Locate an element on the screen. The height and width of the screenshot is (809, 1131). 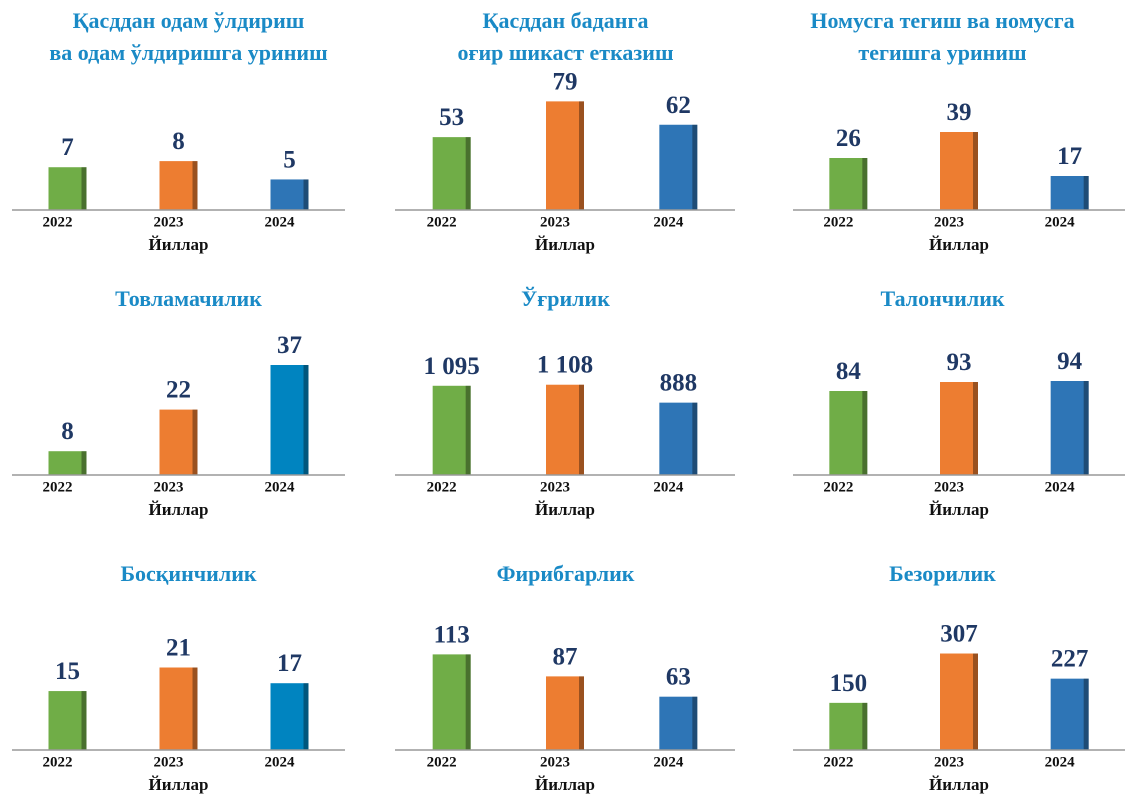
chart-title: Фирибгарлик is located at coordinates (565, 573).